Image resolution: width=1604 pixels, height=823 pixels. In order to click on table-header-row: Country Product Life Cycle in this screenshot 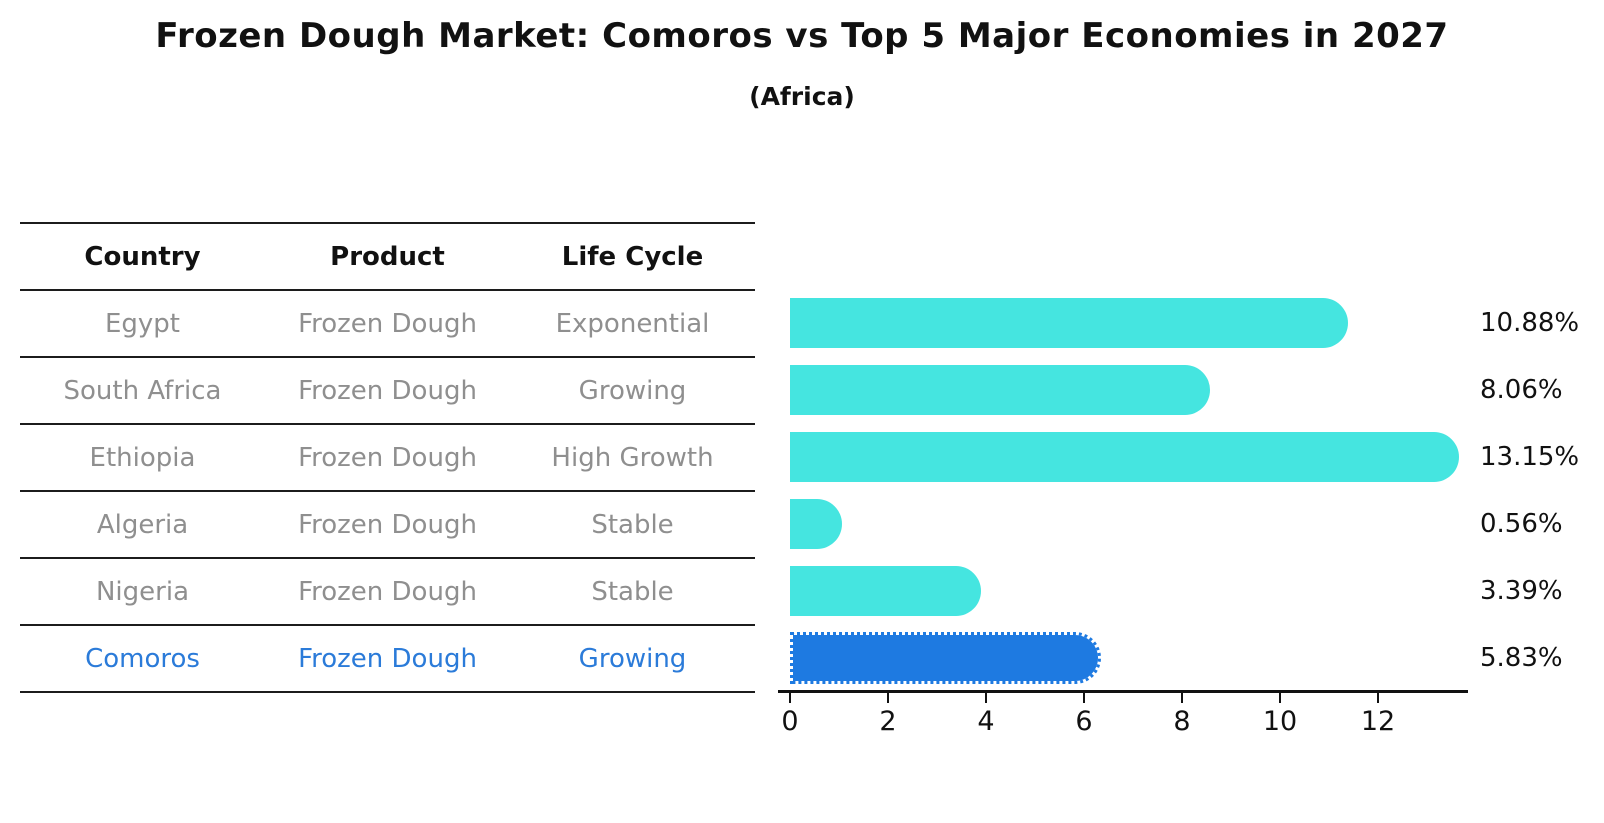, I will do `click(387, 257)`.